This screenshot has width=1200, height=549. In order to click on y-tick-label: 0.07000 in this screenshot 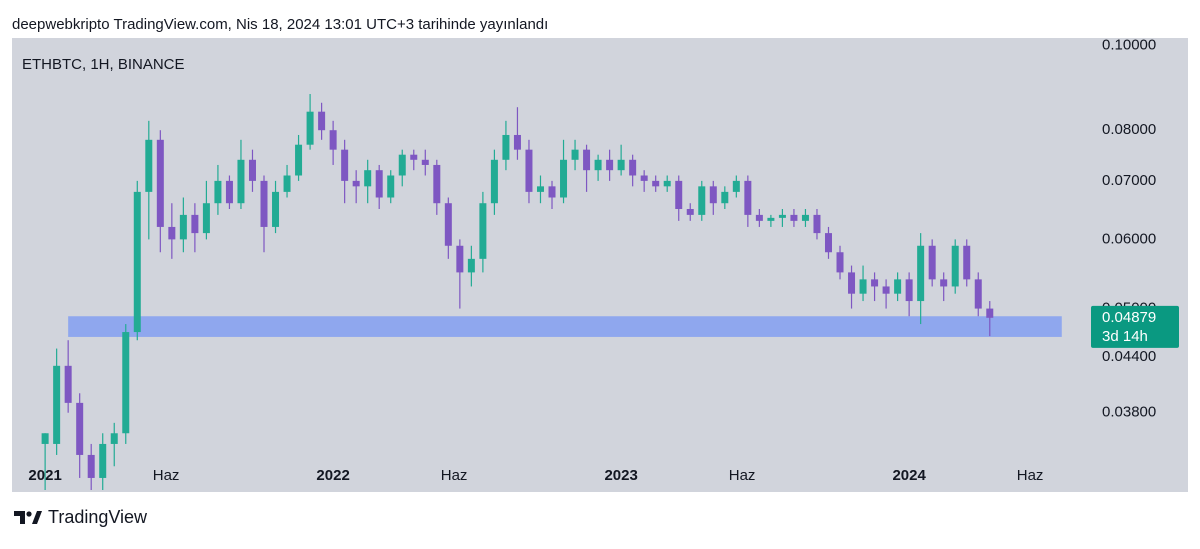, I will do `click(1129, 180)`.